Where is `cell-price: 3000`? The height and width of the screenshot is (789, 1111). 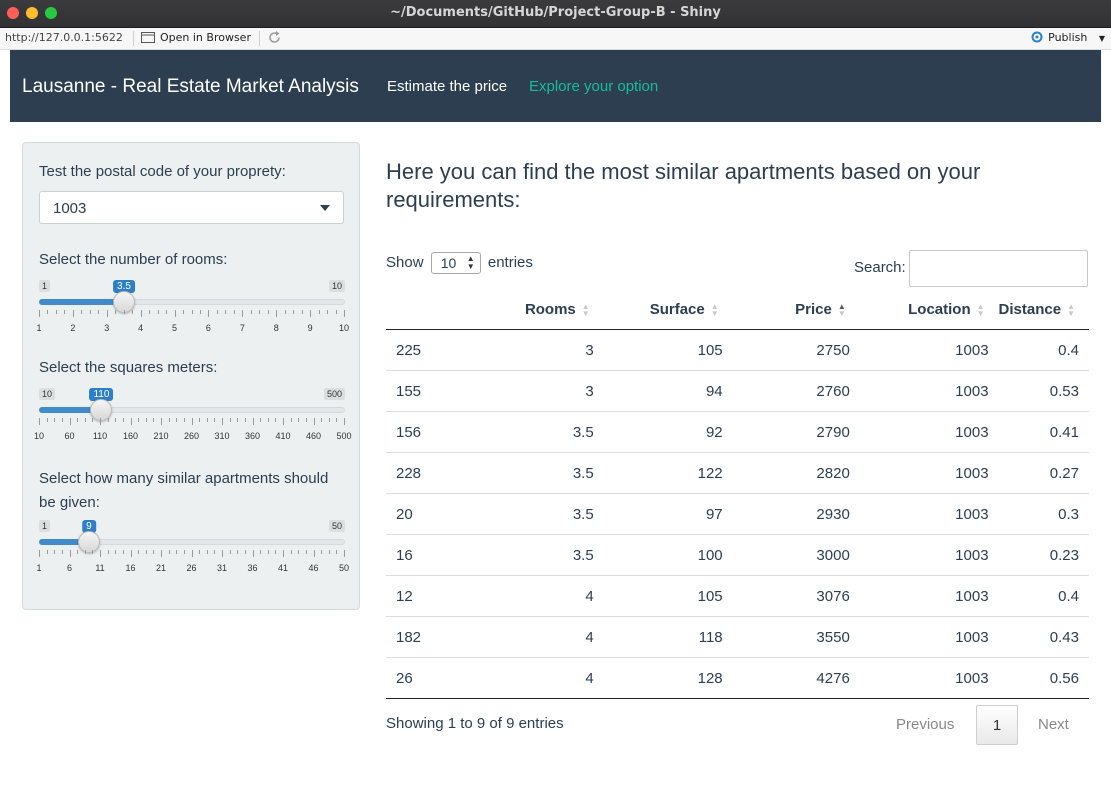 cell-price: 3000 is located at coordinates (796, 555).